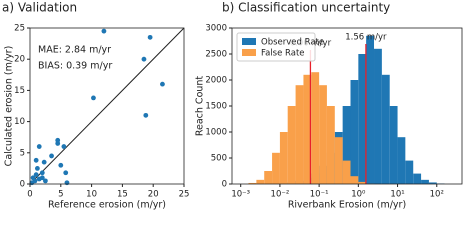  Describe the element at coordinates (347, 205) in the screenshot. I see `x-axis-label: Riverbank Erosion (m/yr)` at that location.